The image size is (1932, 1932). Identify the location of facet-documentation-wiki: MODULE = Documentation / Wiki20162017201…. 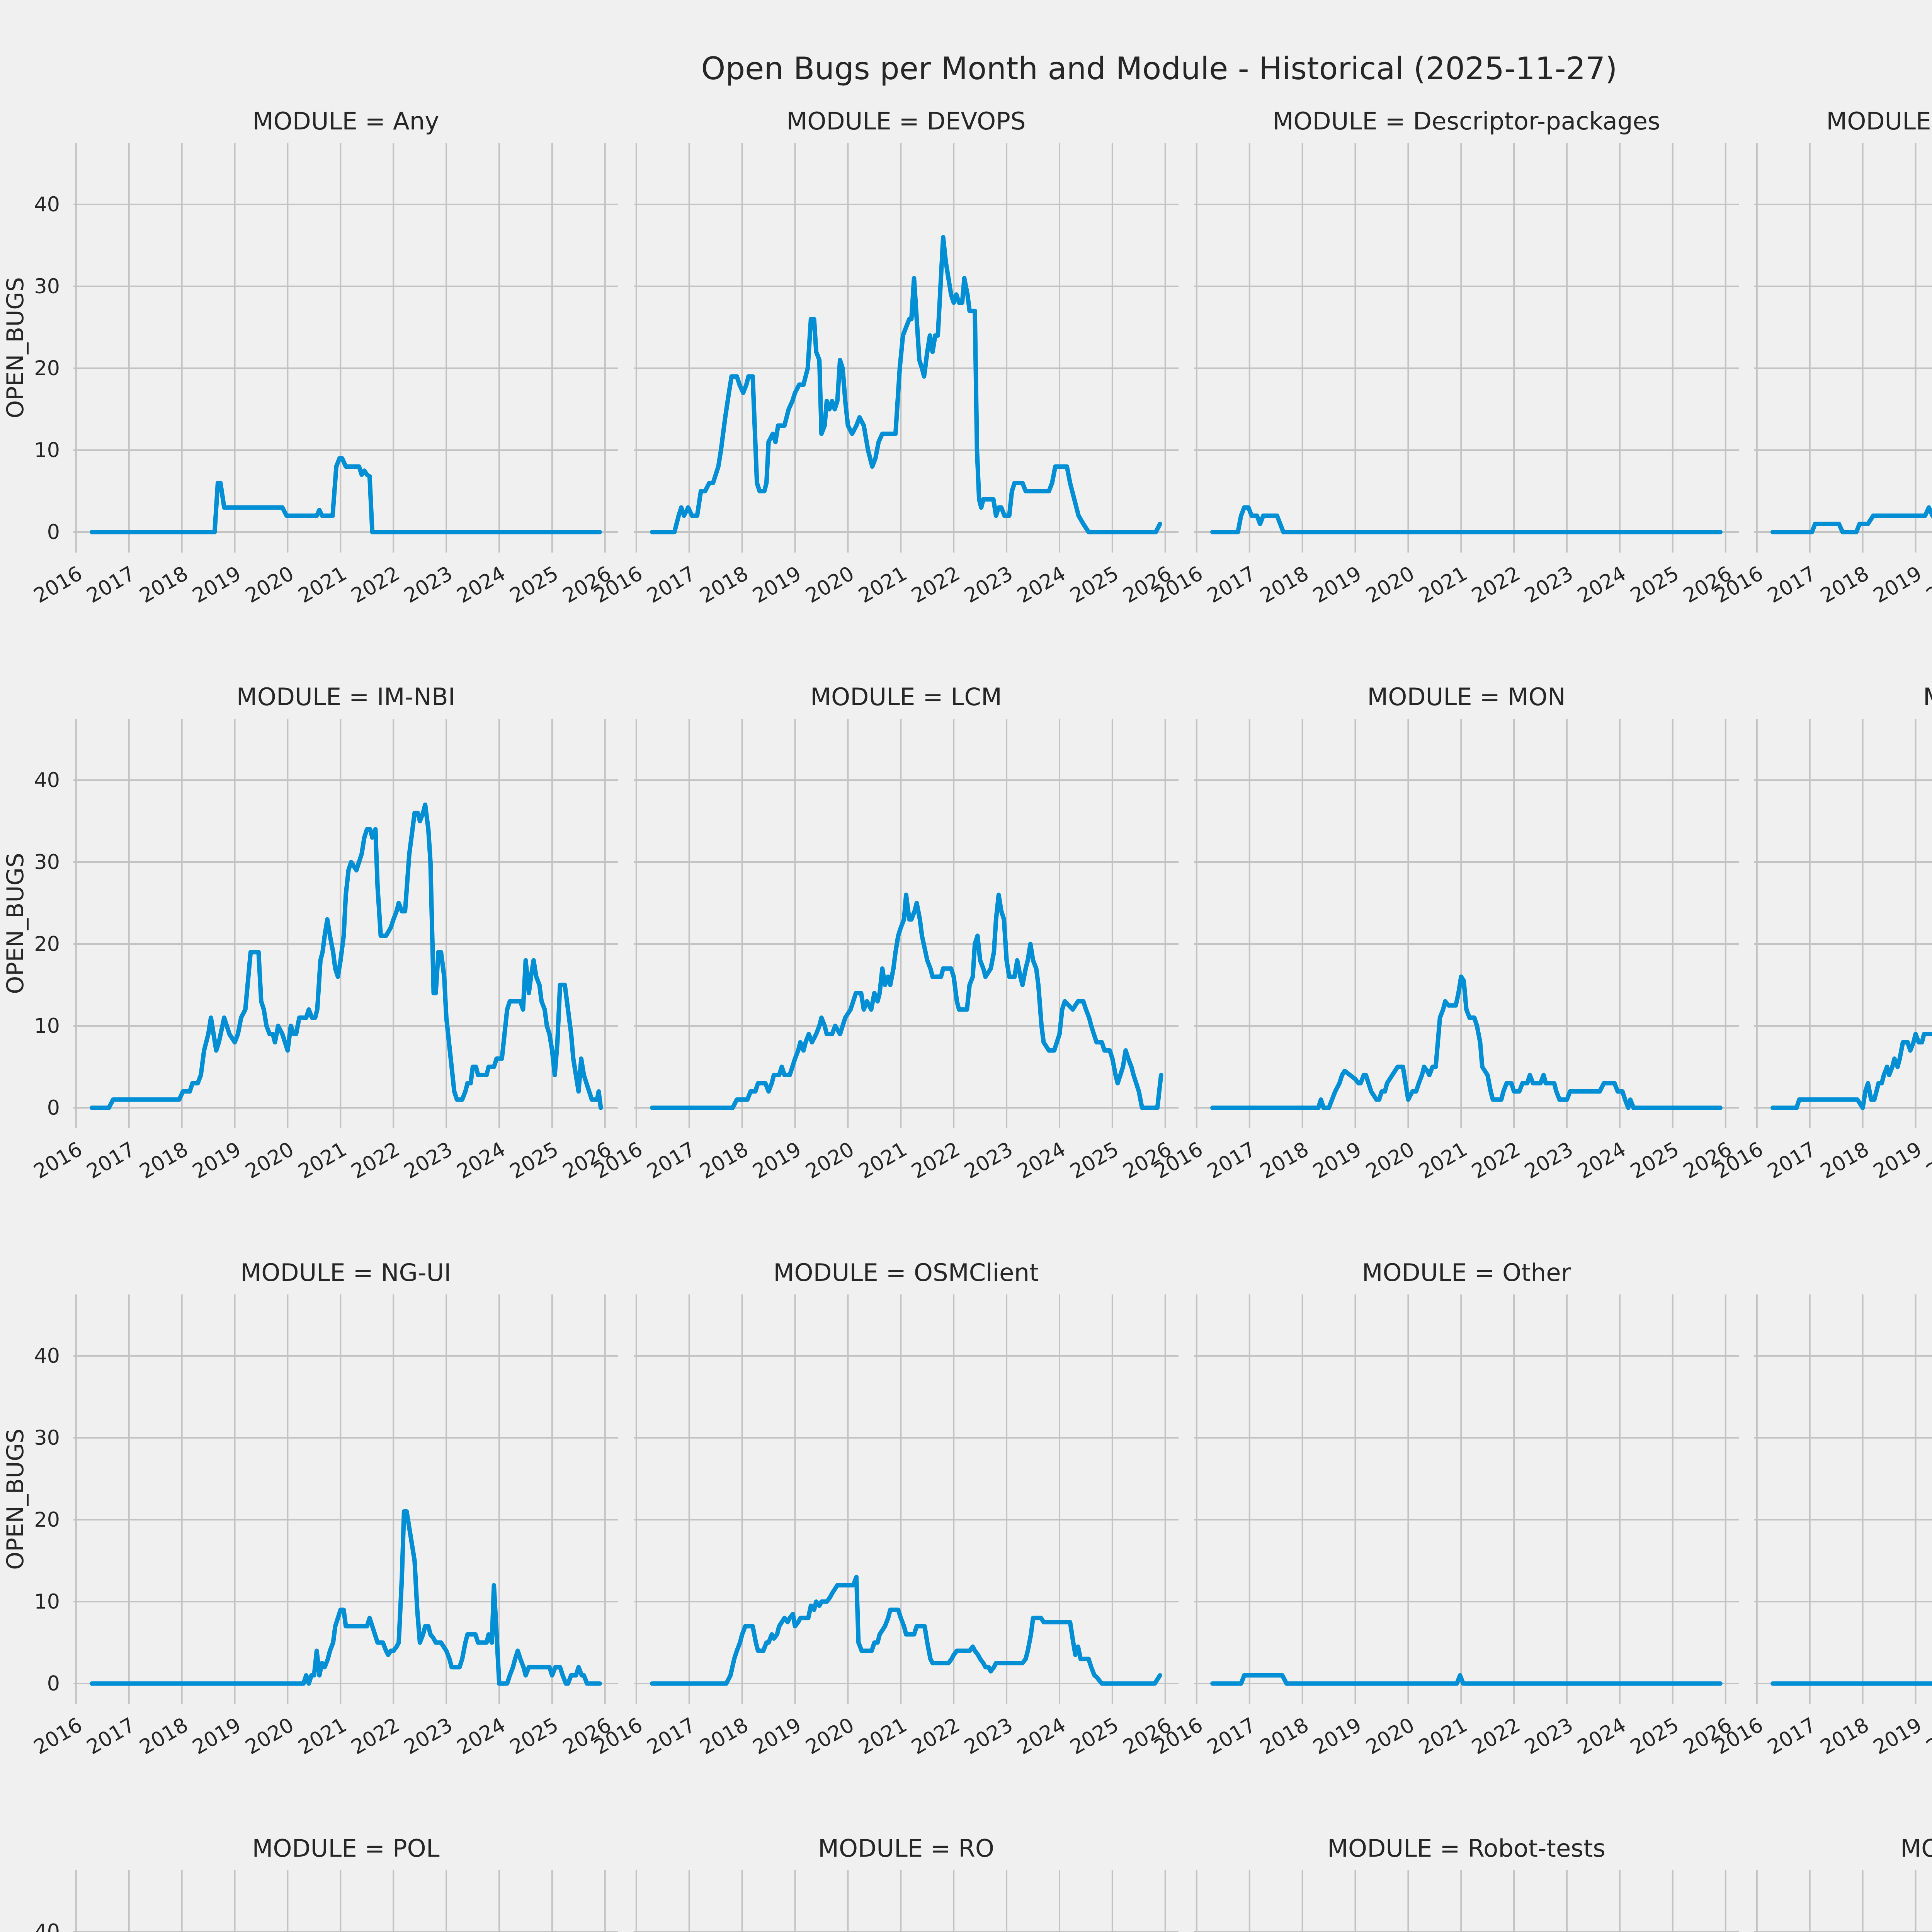
(1822, 384).